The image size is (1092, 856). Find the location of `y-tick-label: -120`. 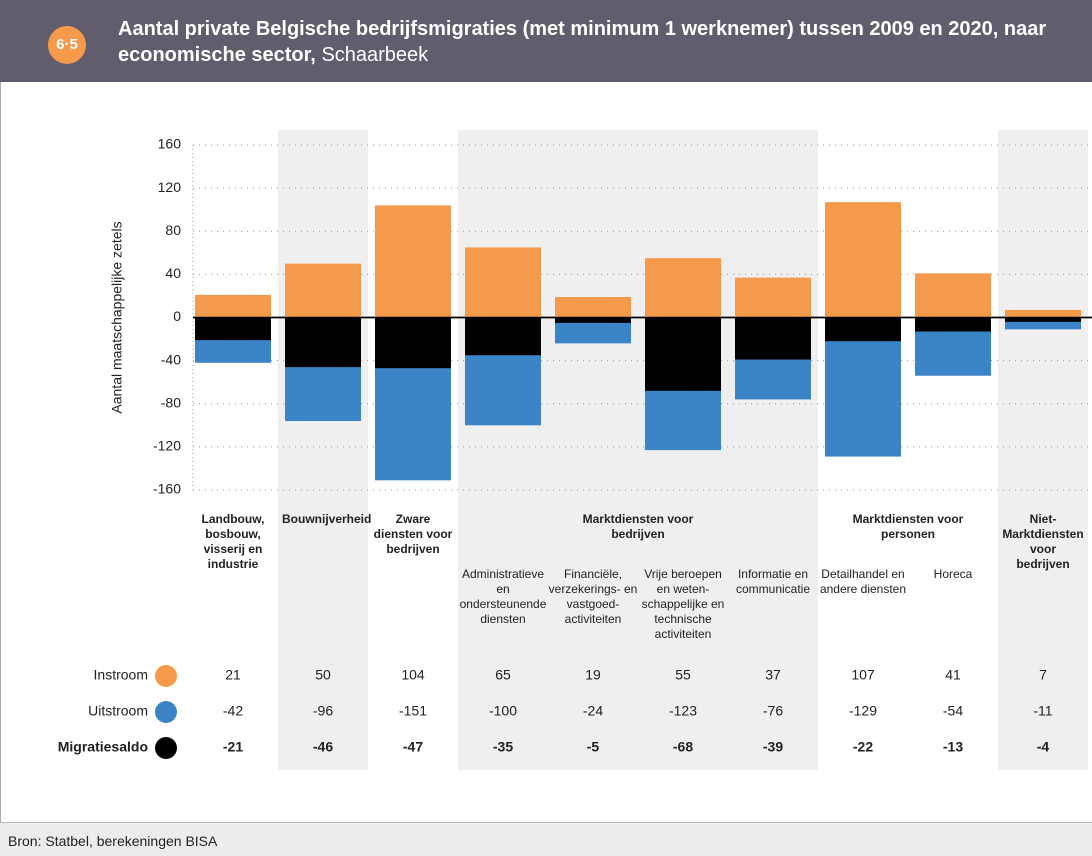

y-tick-label: -120 is located at coordinates (167, 446).